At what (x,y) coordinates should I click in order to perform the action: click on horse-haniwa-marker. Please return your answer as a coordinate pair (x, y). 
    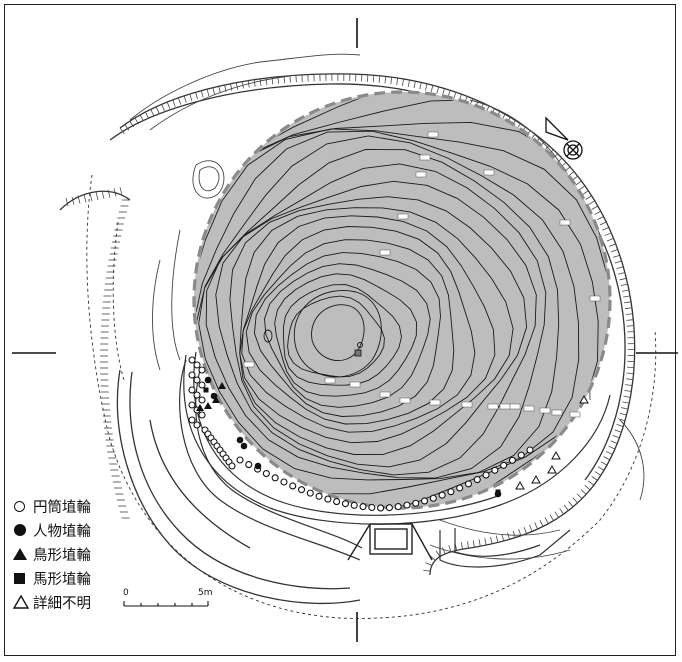
    Looking at the image, I should click on (498, 492).